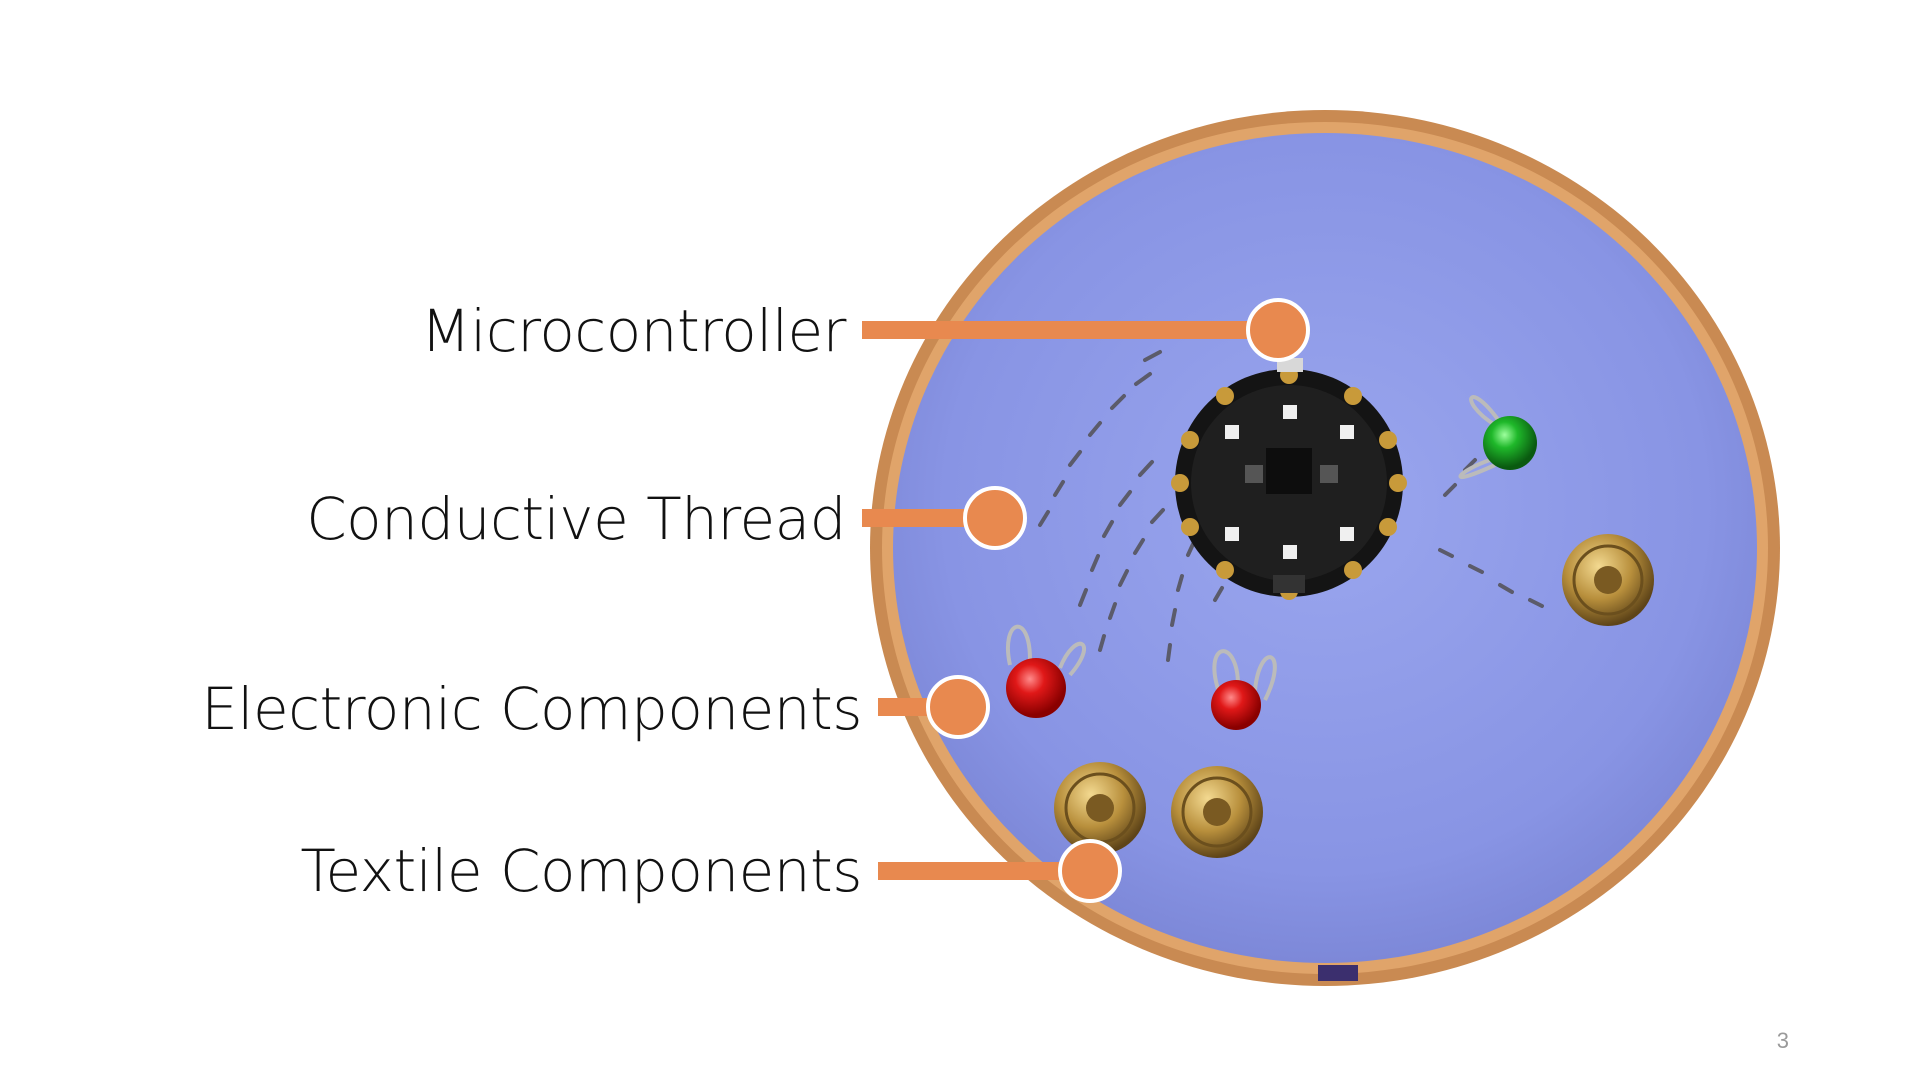  What do you see at coordinates (1608, 580) in the screenshot?
I see `gold-button-right` at bounding box center [1608, 580].